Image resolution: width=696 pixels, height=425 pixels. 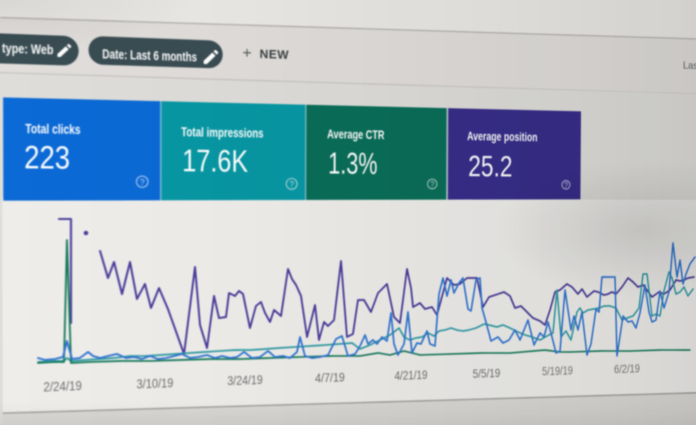 What do you see at coordinates (222, 132) in the screenshot?
I see `svg-text: Total impressions` at bounding box center [222, 132].